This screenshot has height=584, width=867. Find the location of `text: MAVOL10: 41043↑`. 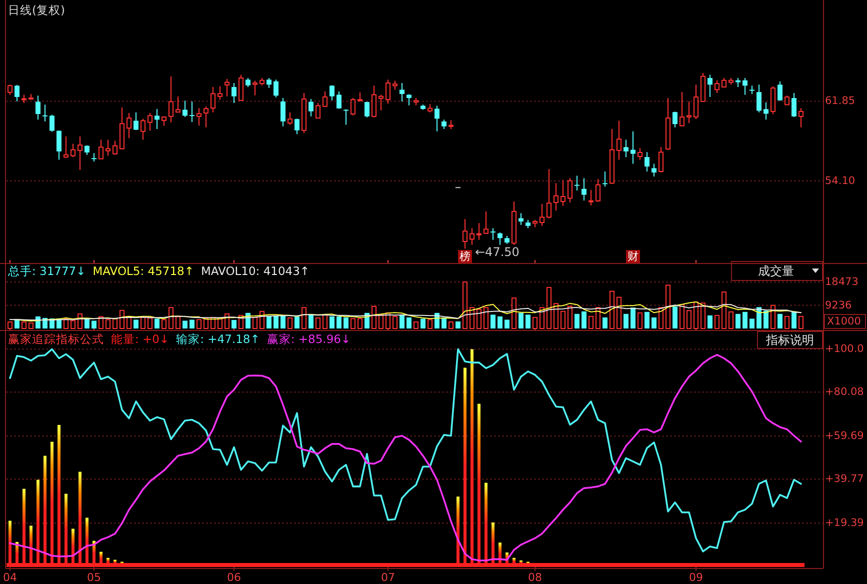

text: MAVOL10: 41043↑ is located at coordinates (255, 271).